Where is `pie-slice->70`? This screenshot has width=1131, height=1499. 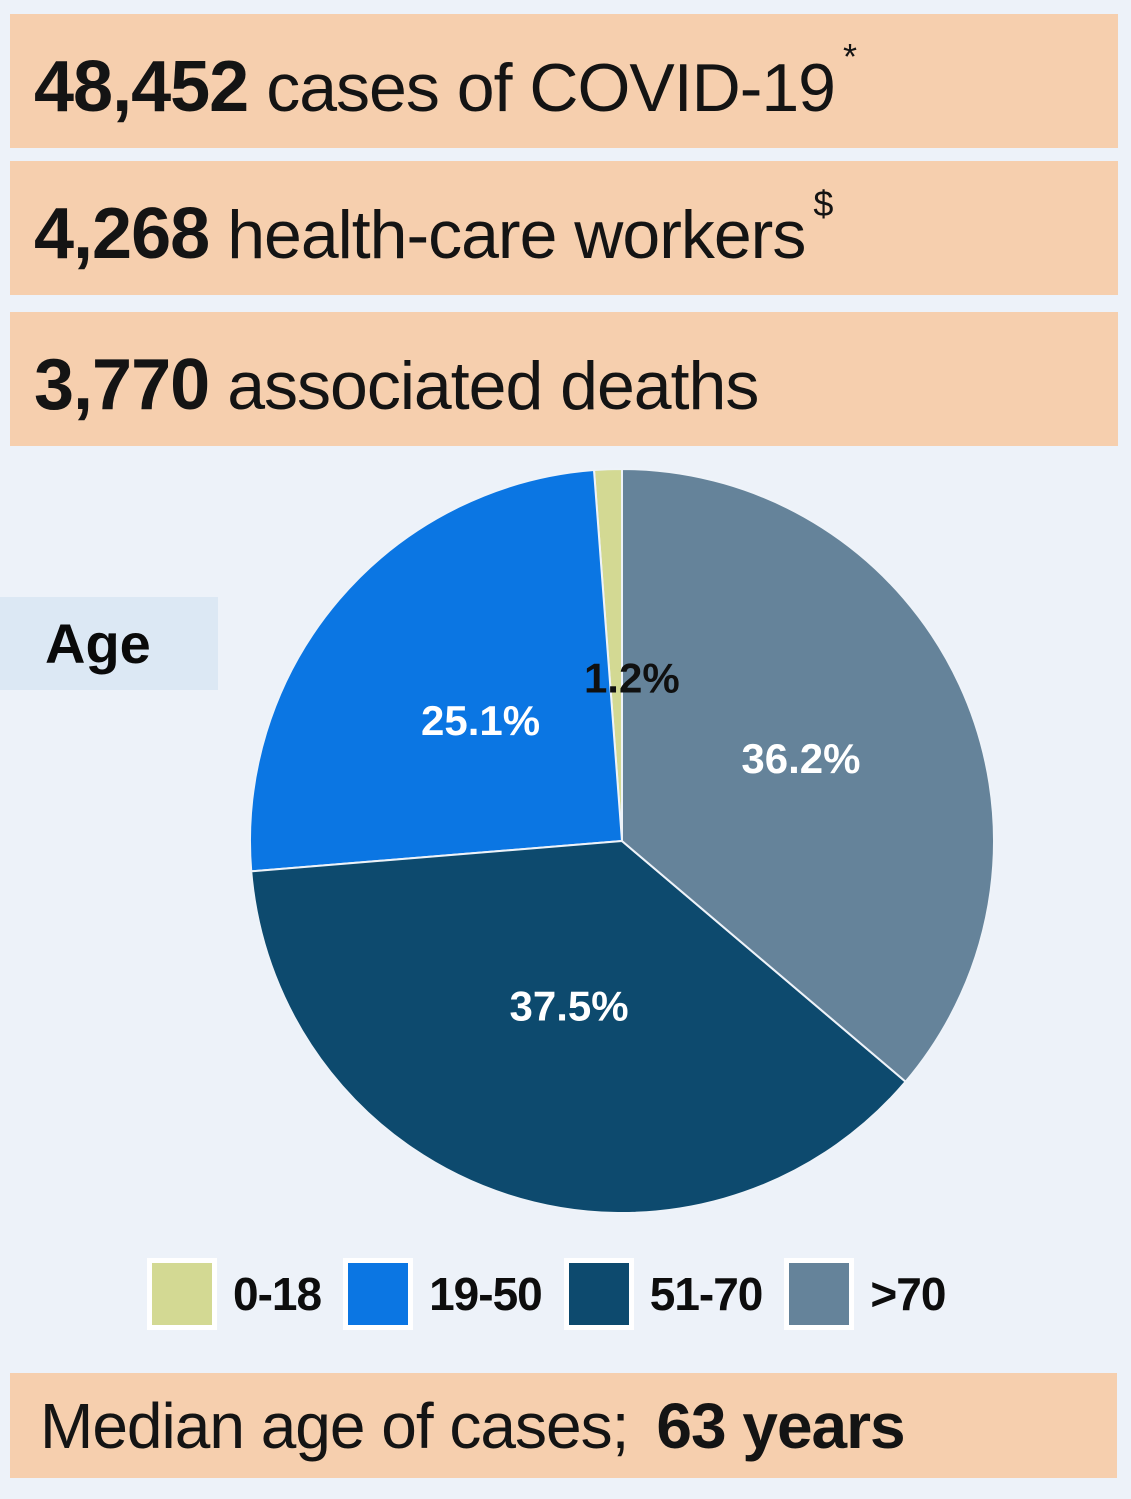 pie-slice->70 is located at coordinates (808, 775).